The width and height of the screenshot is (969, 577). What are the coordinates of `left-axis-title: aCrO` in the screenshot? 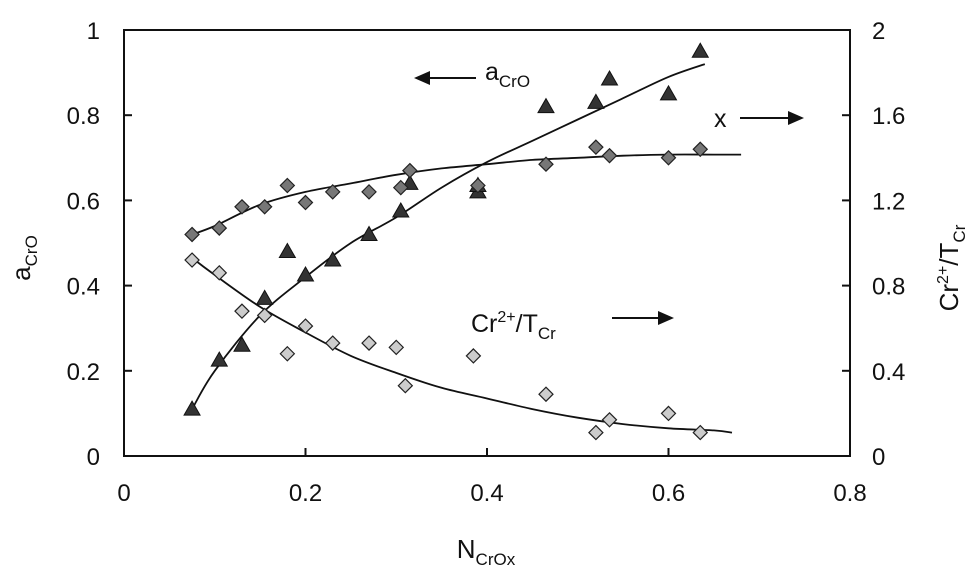 It's located at (23, 258).